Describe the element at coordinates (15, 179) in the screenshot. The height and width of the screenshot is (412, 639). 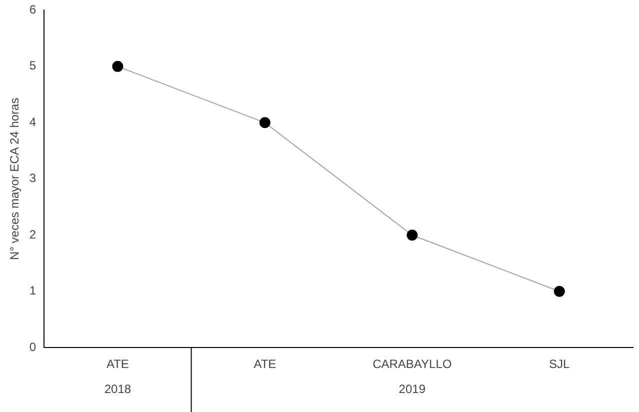
I see `y-axis-title: N° veces mayor ECA 24 horas` at that location.